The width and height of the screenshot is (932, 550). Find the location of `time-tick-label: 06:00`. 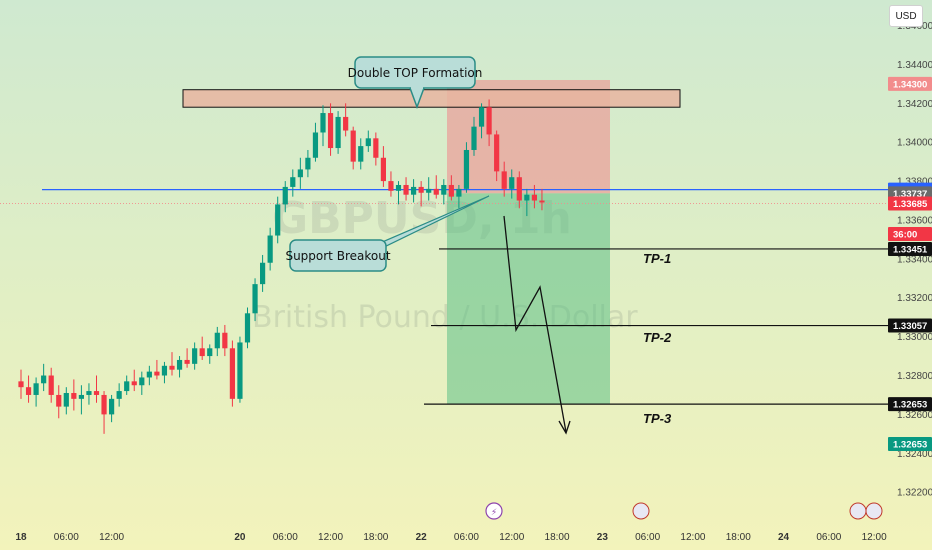

time-tick-label: 06:00 is located at coordinates (285, 537).